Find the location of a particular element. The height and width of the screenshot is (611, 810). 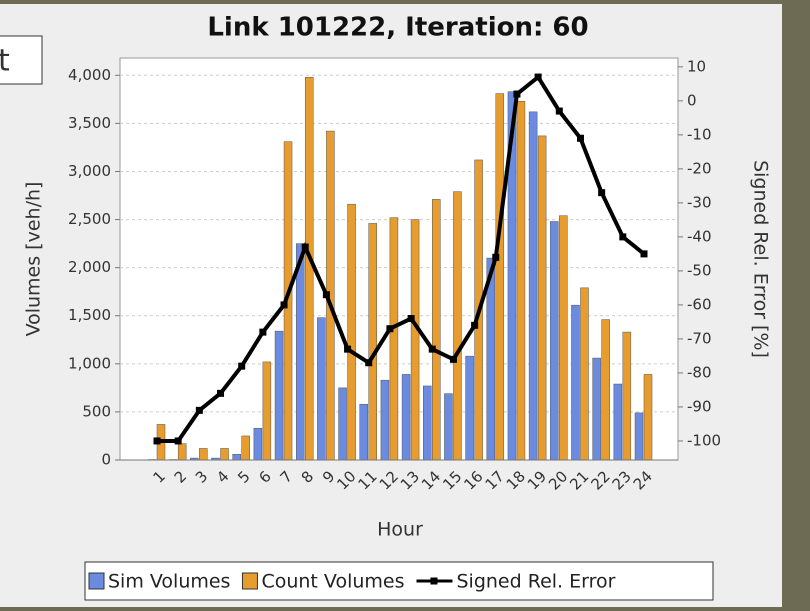

y-tick-label: 0 is located at coordinates (106, 460).